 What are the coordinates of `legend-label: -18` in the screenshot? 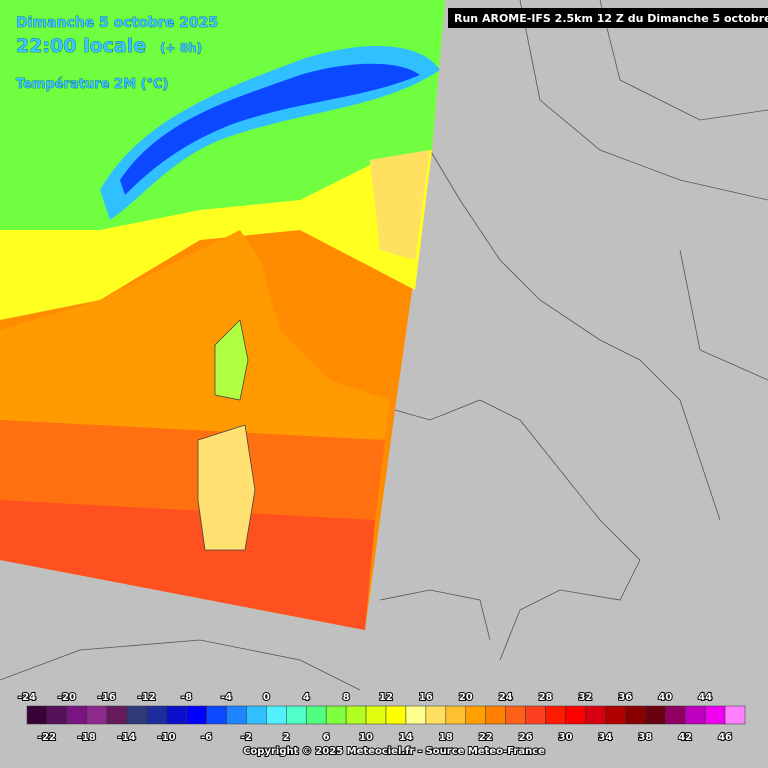 It's located at (87, 737).